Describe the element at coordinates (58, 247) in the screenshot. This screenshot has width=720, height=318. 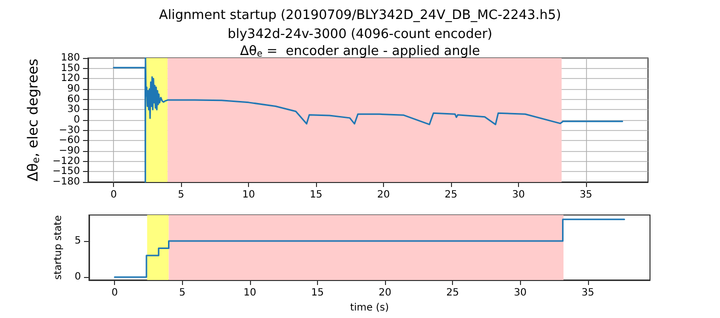
I see `y-axis-title: startup state` at that location.